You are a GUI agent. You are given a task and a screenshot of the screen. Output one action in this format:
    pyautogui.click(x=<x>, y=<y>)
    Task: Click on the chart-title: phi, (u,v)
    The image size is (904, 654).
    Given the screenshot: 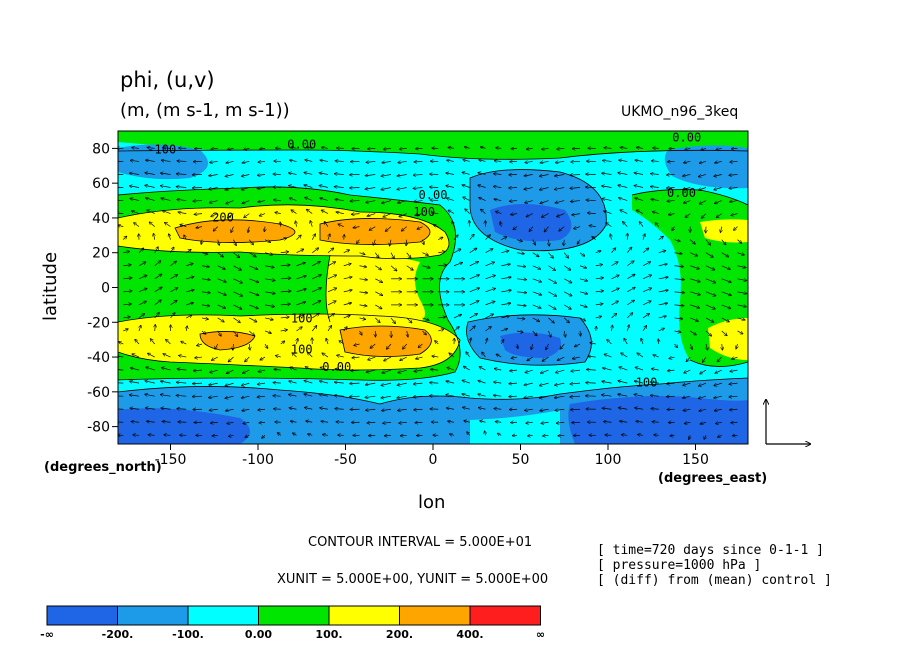 What is the action you would take?
    pyautogui.click(x=167, y=80)
    